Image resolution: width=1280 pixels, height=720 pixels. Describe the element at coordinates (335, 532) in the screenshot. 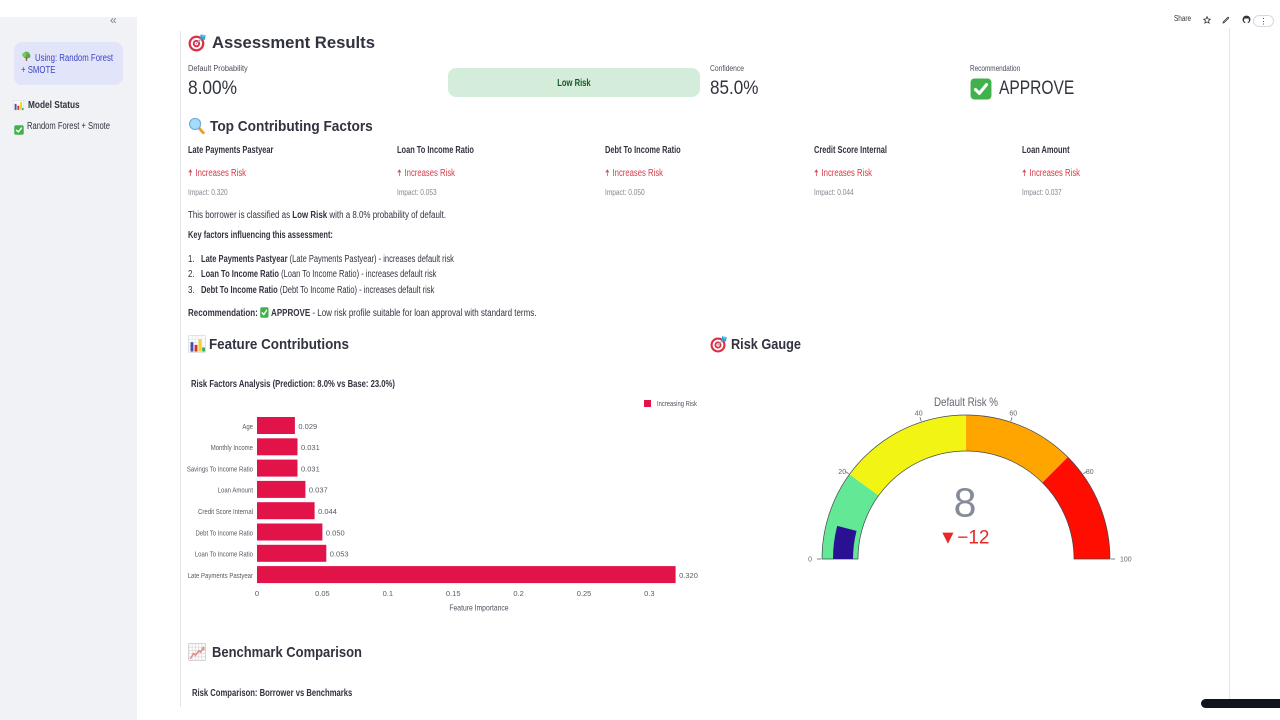

I see `svg-text: 0.050` at that location.